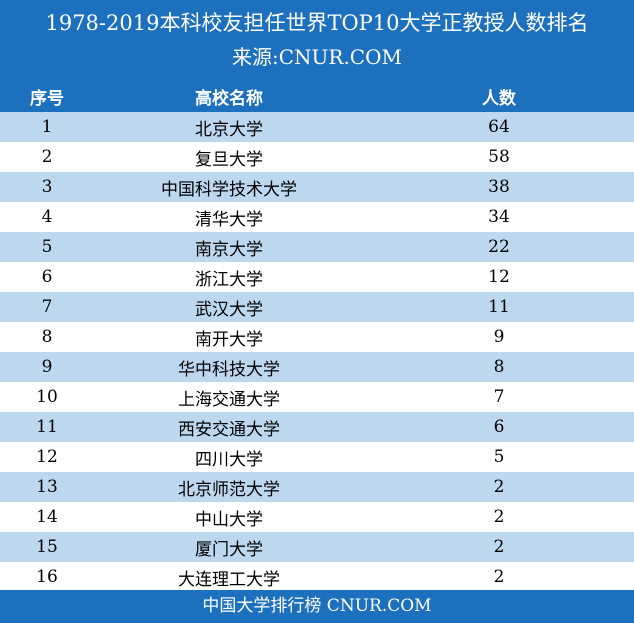 The image size is (634, 623). Describe the element at coordinates (317, 606) in the screenshot. I see `footer-credit: 中国大学排行榜 CNUR.COM` at that location.